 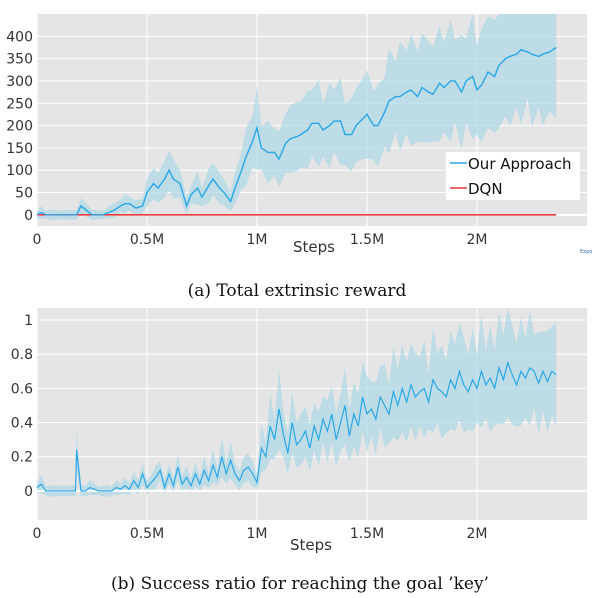 I want to click on chart-a-y-tick-label-5: 250, so click(x=19, y=104).